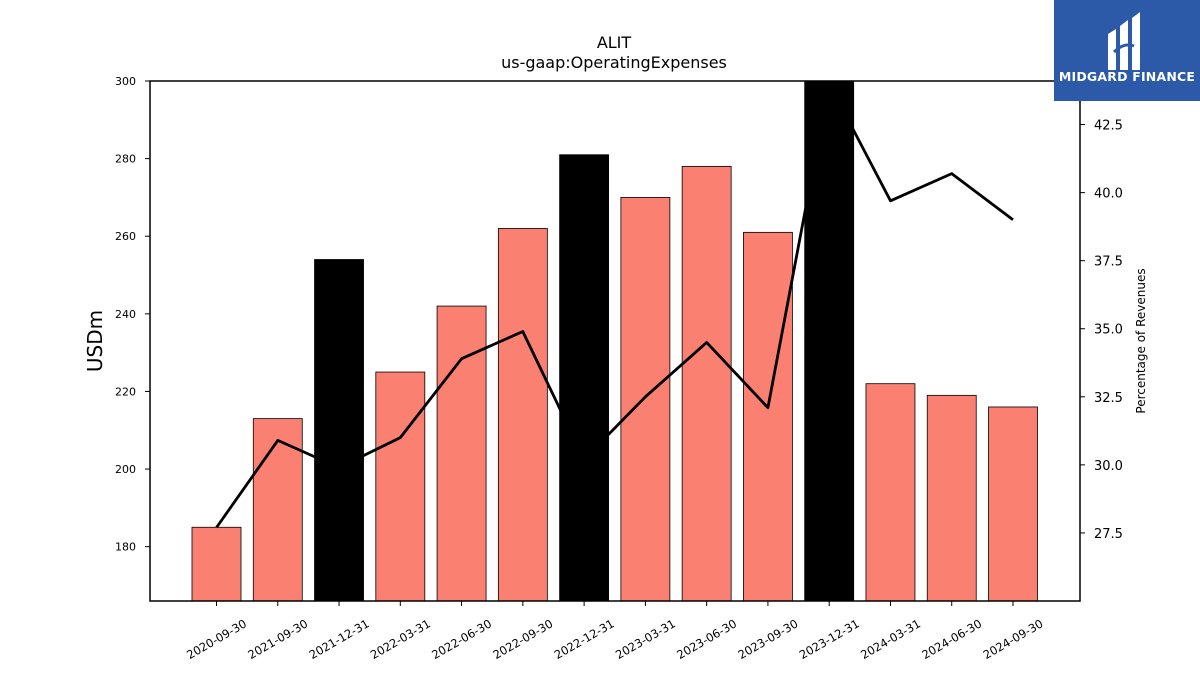  What do you see at coordinates (768, 639) in the screenshot?
I see `x-tick-label: 2023-09-30` at bounding box center [768, 639].